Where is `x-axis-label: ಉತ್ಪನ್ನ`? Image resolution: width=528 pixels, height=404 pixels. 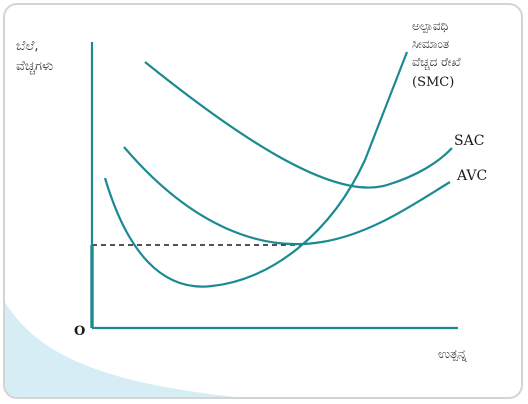
x-axis-label: ಉತ್ಪನ್ನ is located at coordinates (452, 354).